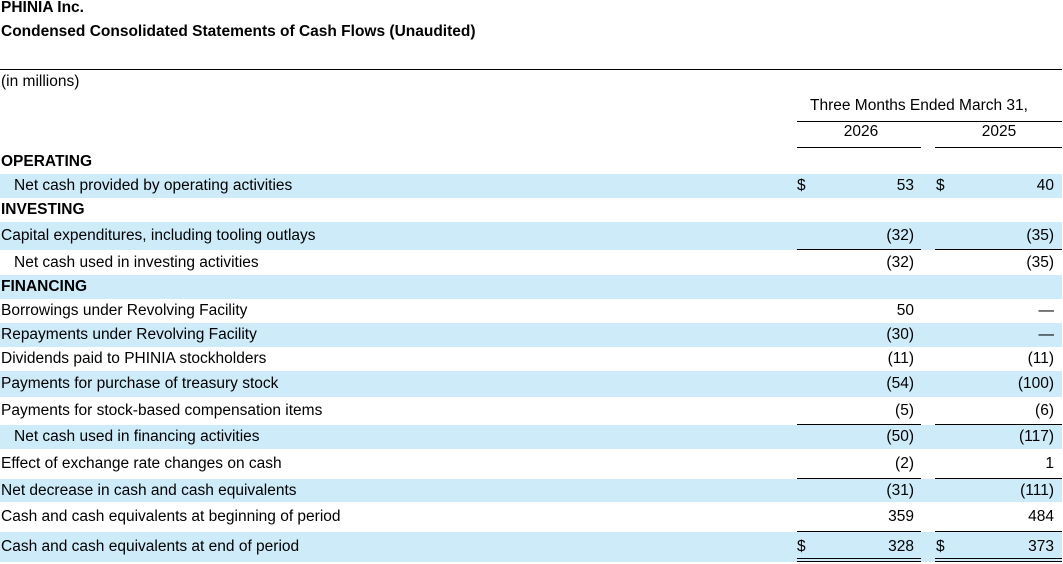 This screenshot has height=564, width=1063. What do you see at coordinates (905, 185) in the screenshot?
I see `value-2026: 53` at bounding box center [905, 185].